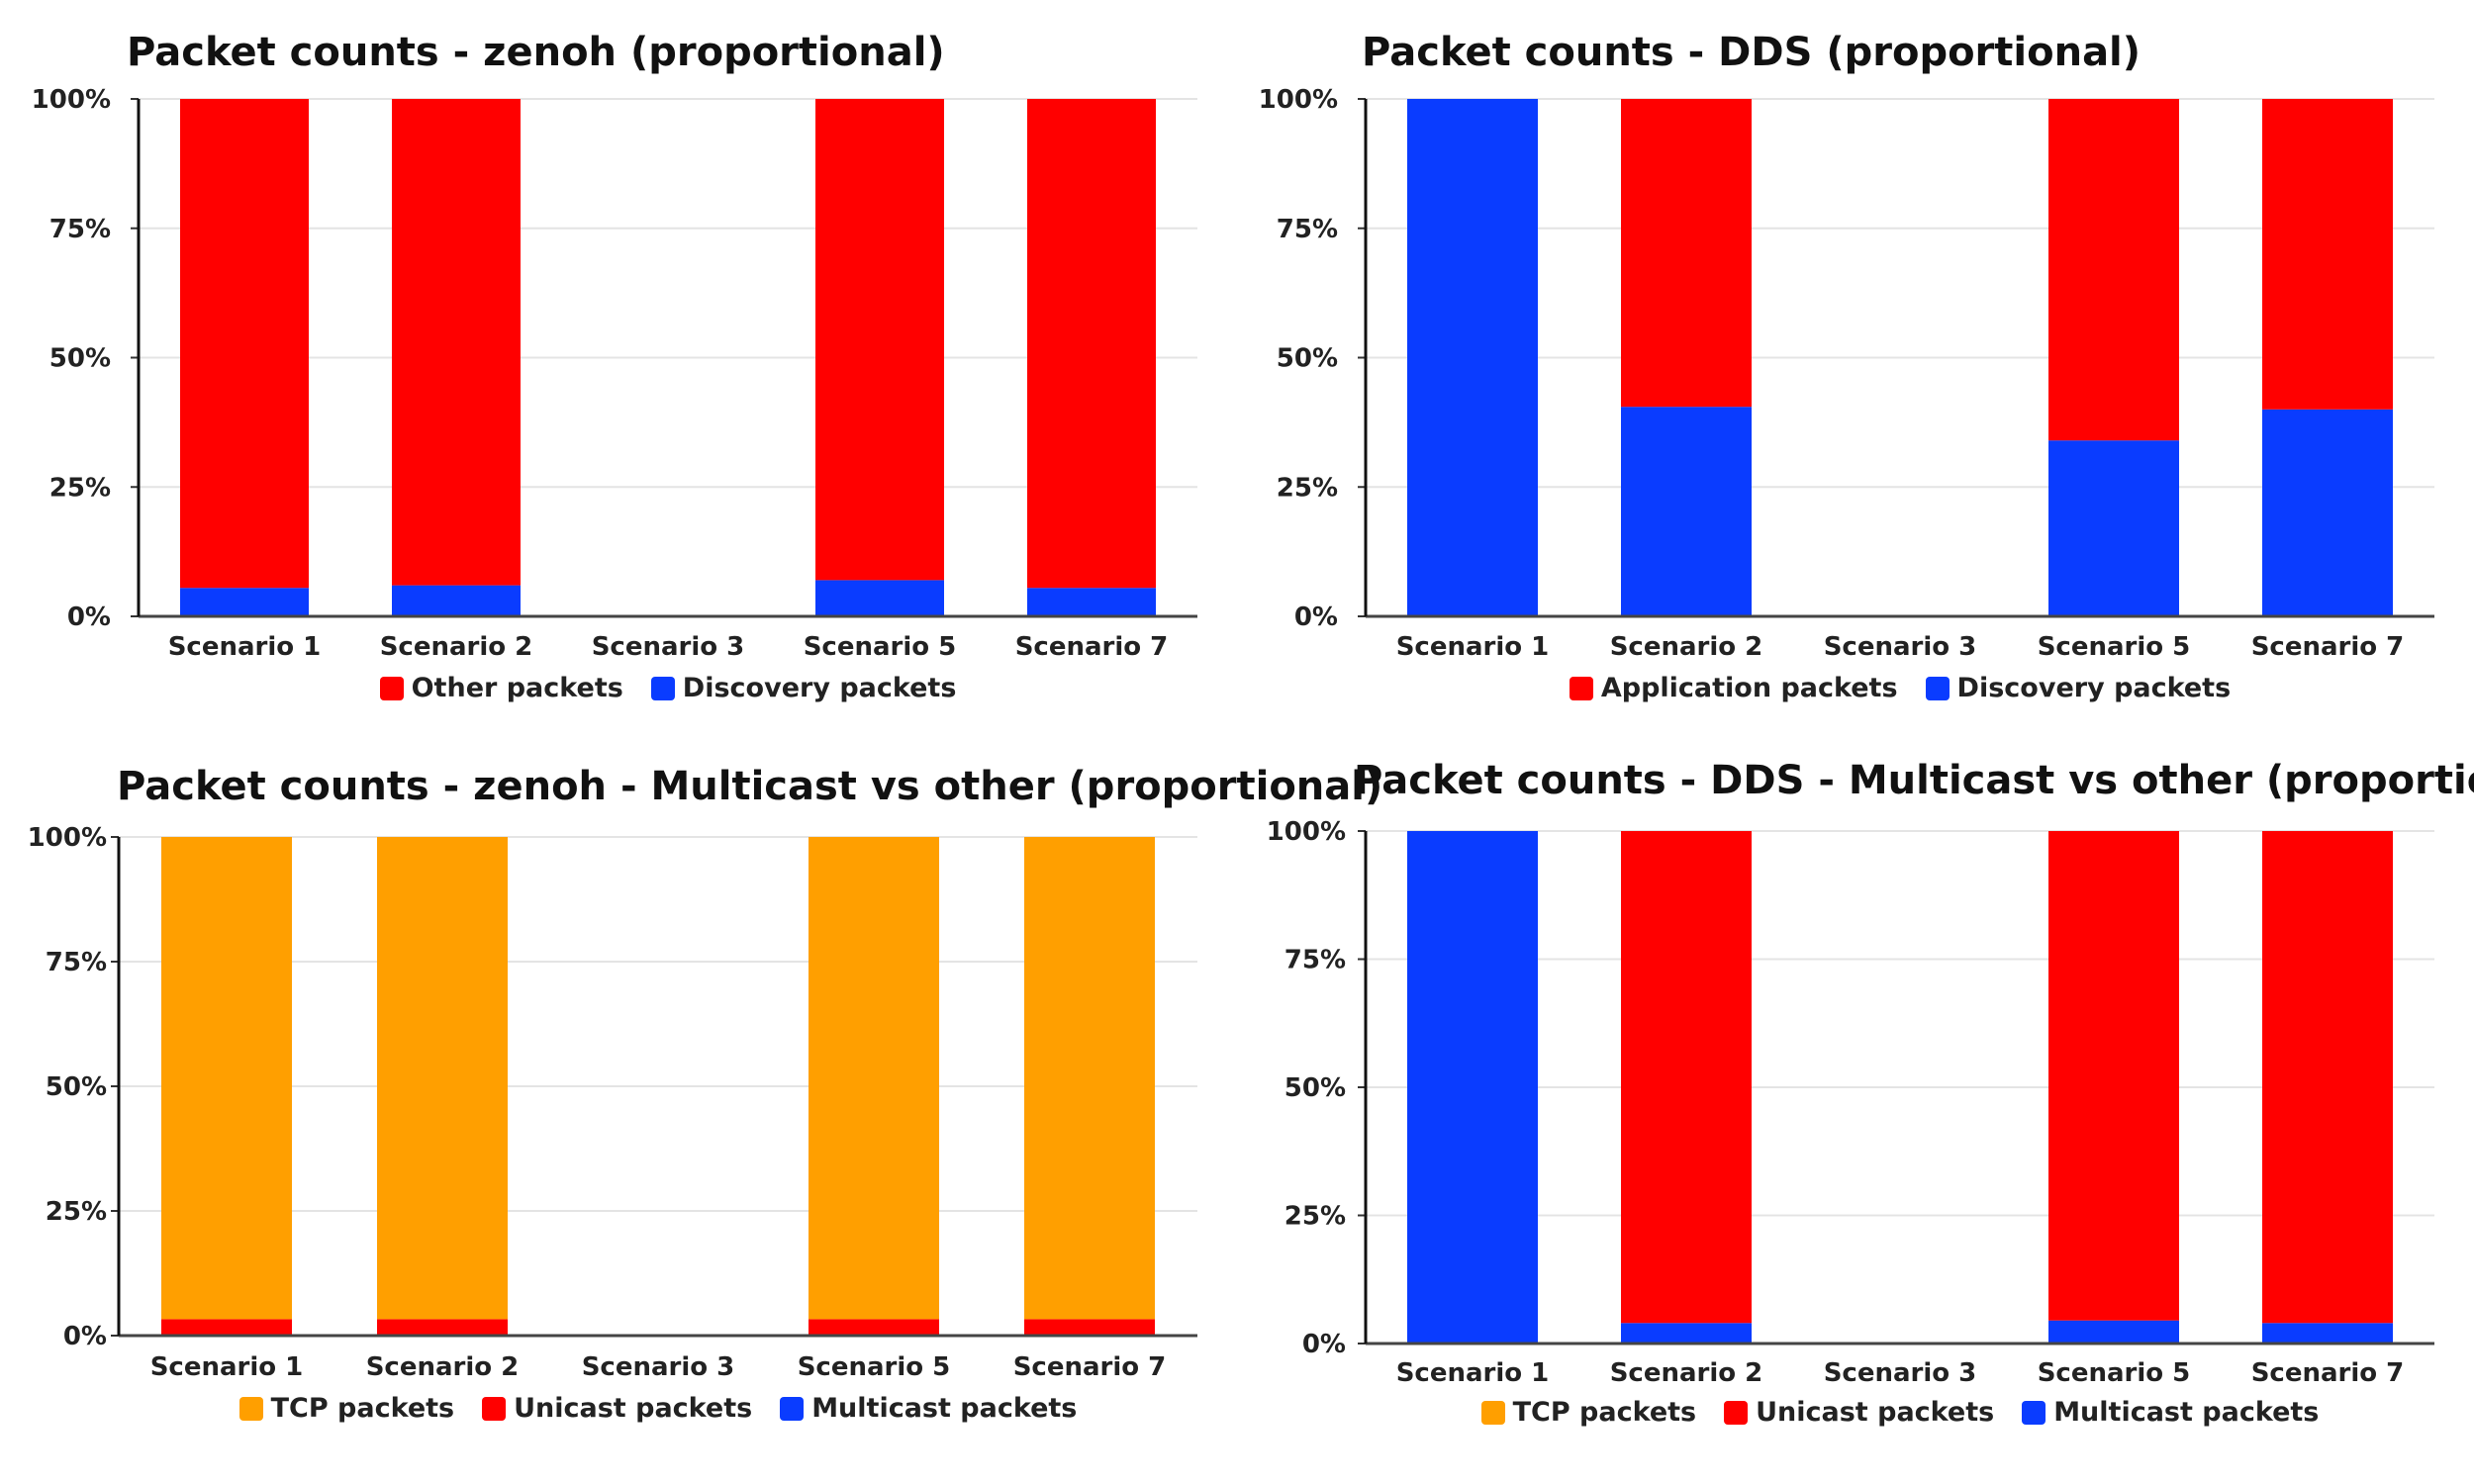  I want to click on legend-item-multicast-packets: Multicast packets, so click(2170, 1412).